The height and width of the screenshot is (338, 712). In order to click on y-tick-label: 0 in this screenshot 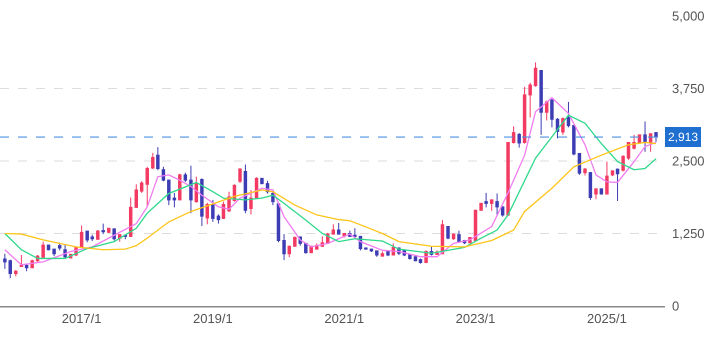, I will do `click(676, 306)`.